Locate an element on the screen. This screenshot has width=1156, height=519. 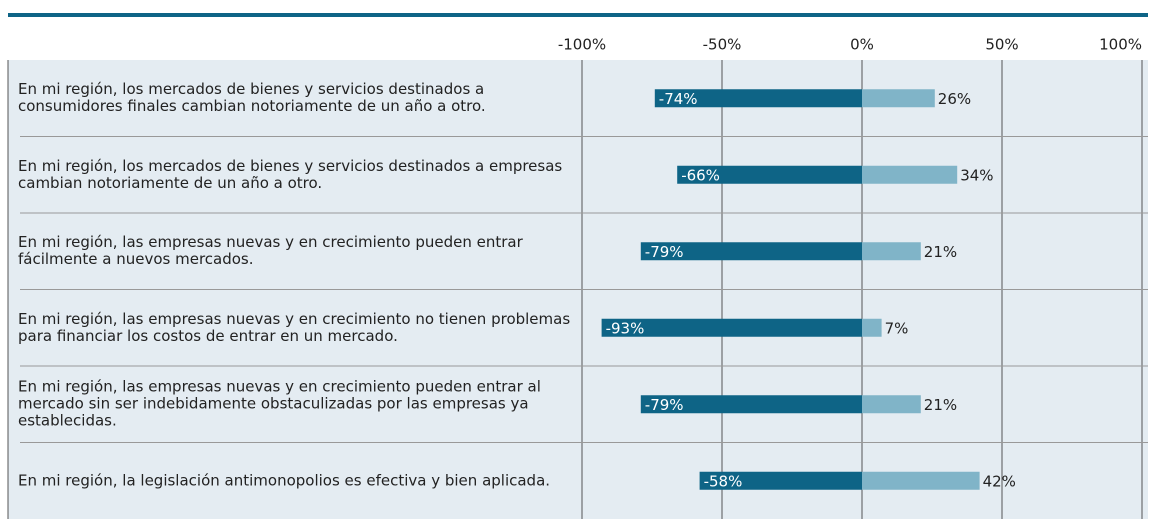
value-label: 34% is located at coordinates (976, 175).